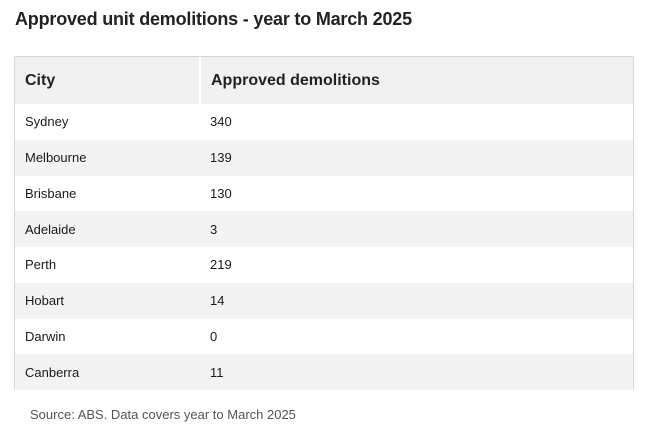 This screenshot has width=650, height=427. What do you see at coordinates (40, 80) in the screenshot?
I see `column-header-city: City` at bounding box center [40, 80].